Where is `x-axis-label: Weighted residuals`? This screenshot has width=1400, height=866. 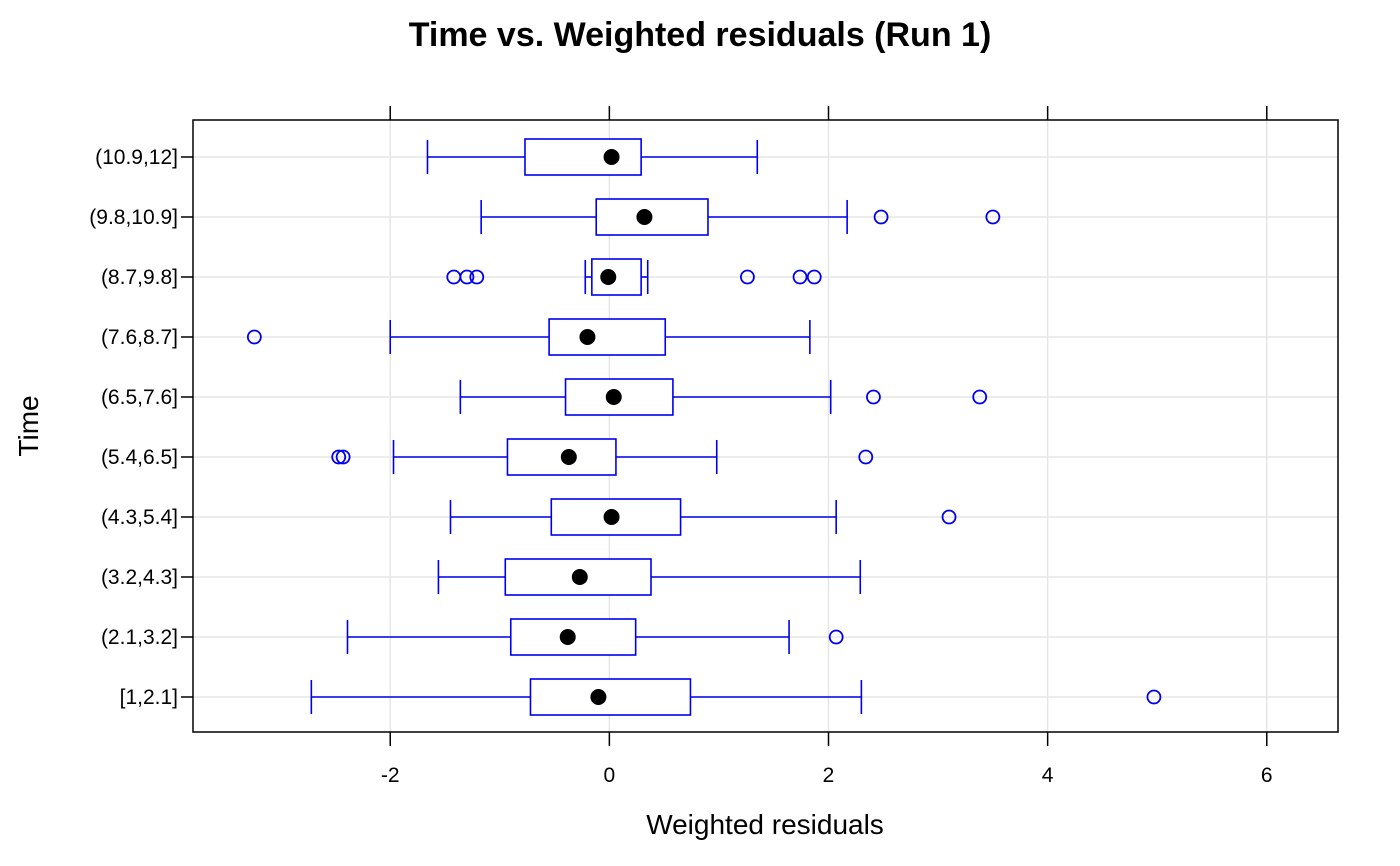 x-axis-label: Weighted residuals is located at coordinates (765, 824).